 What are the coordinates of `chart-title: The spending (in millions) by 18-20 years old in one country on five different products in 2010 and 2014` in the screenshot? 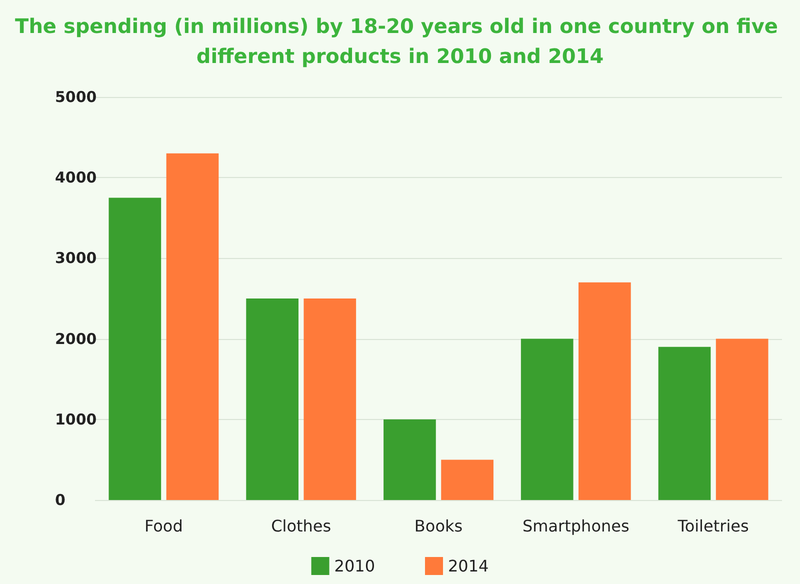 It's located at (400, 41).